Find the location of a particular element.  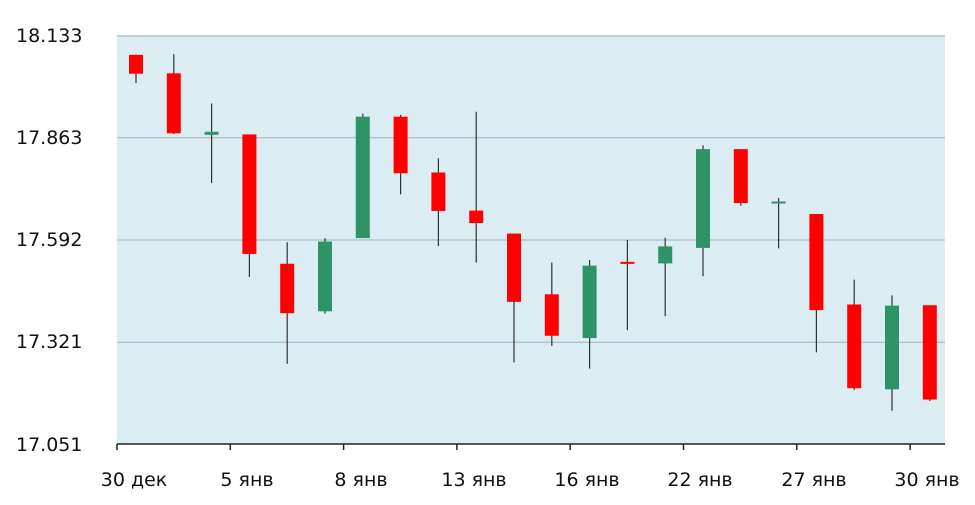

y-tick-label: 18.133 is located at coordinates (49, 36).